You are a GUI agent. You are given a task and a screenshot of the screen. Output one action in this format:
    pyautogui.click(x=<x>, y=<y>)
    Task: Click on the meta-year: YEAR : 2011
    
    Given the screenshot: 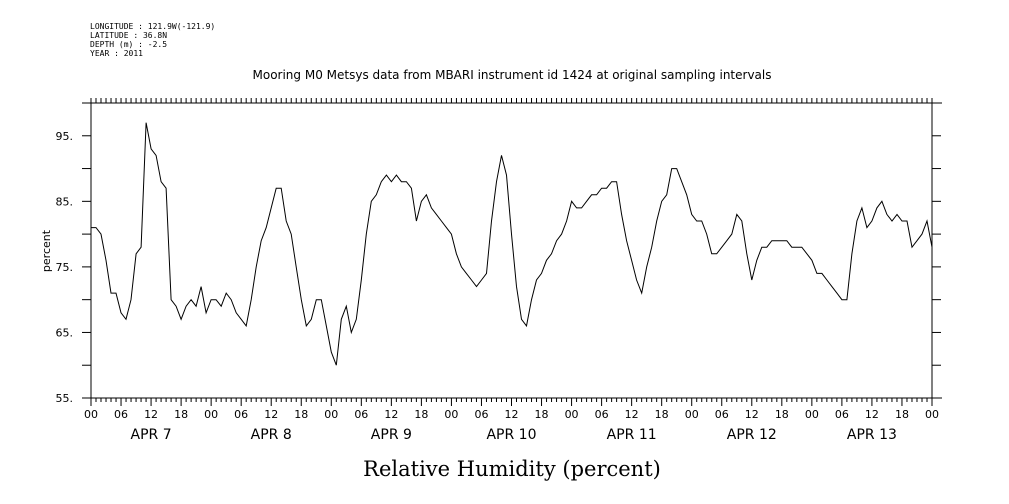 What is the action you would take?
    pyautogui.click(x=116, y=53)
    